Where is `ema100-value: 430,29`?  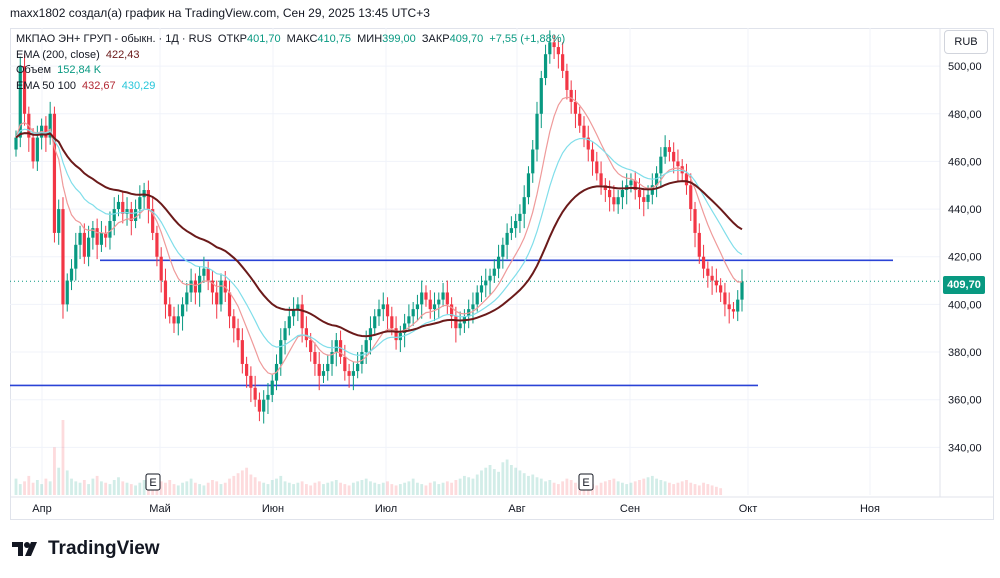 ema100-value: 430,29 is located at coordinates (138, 85).